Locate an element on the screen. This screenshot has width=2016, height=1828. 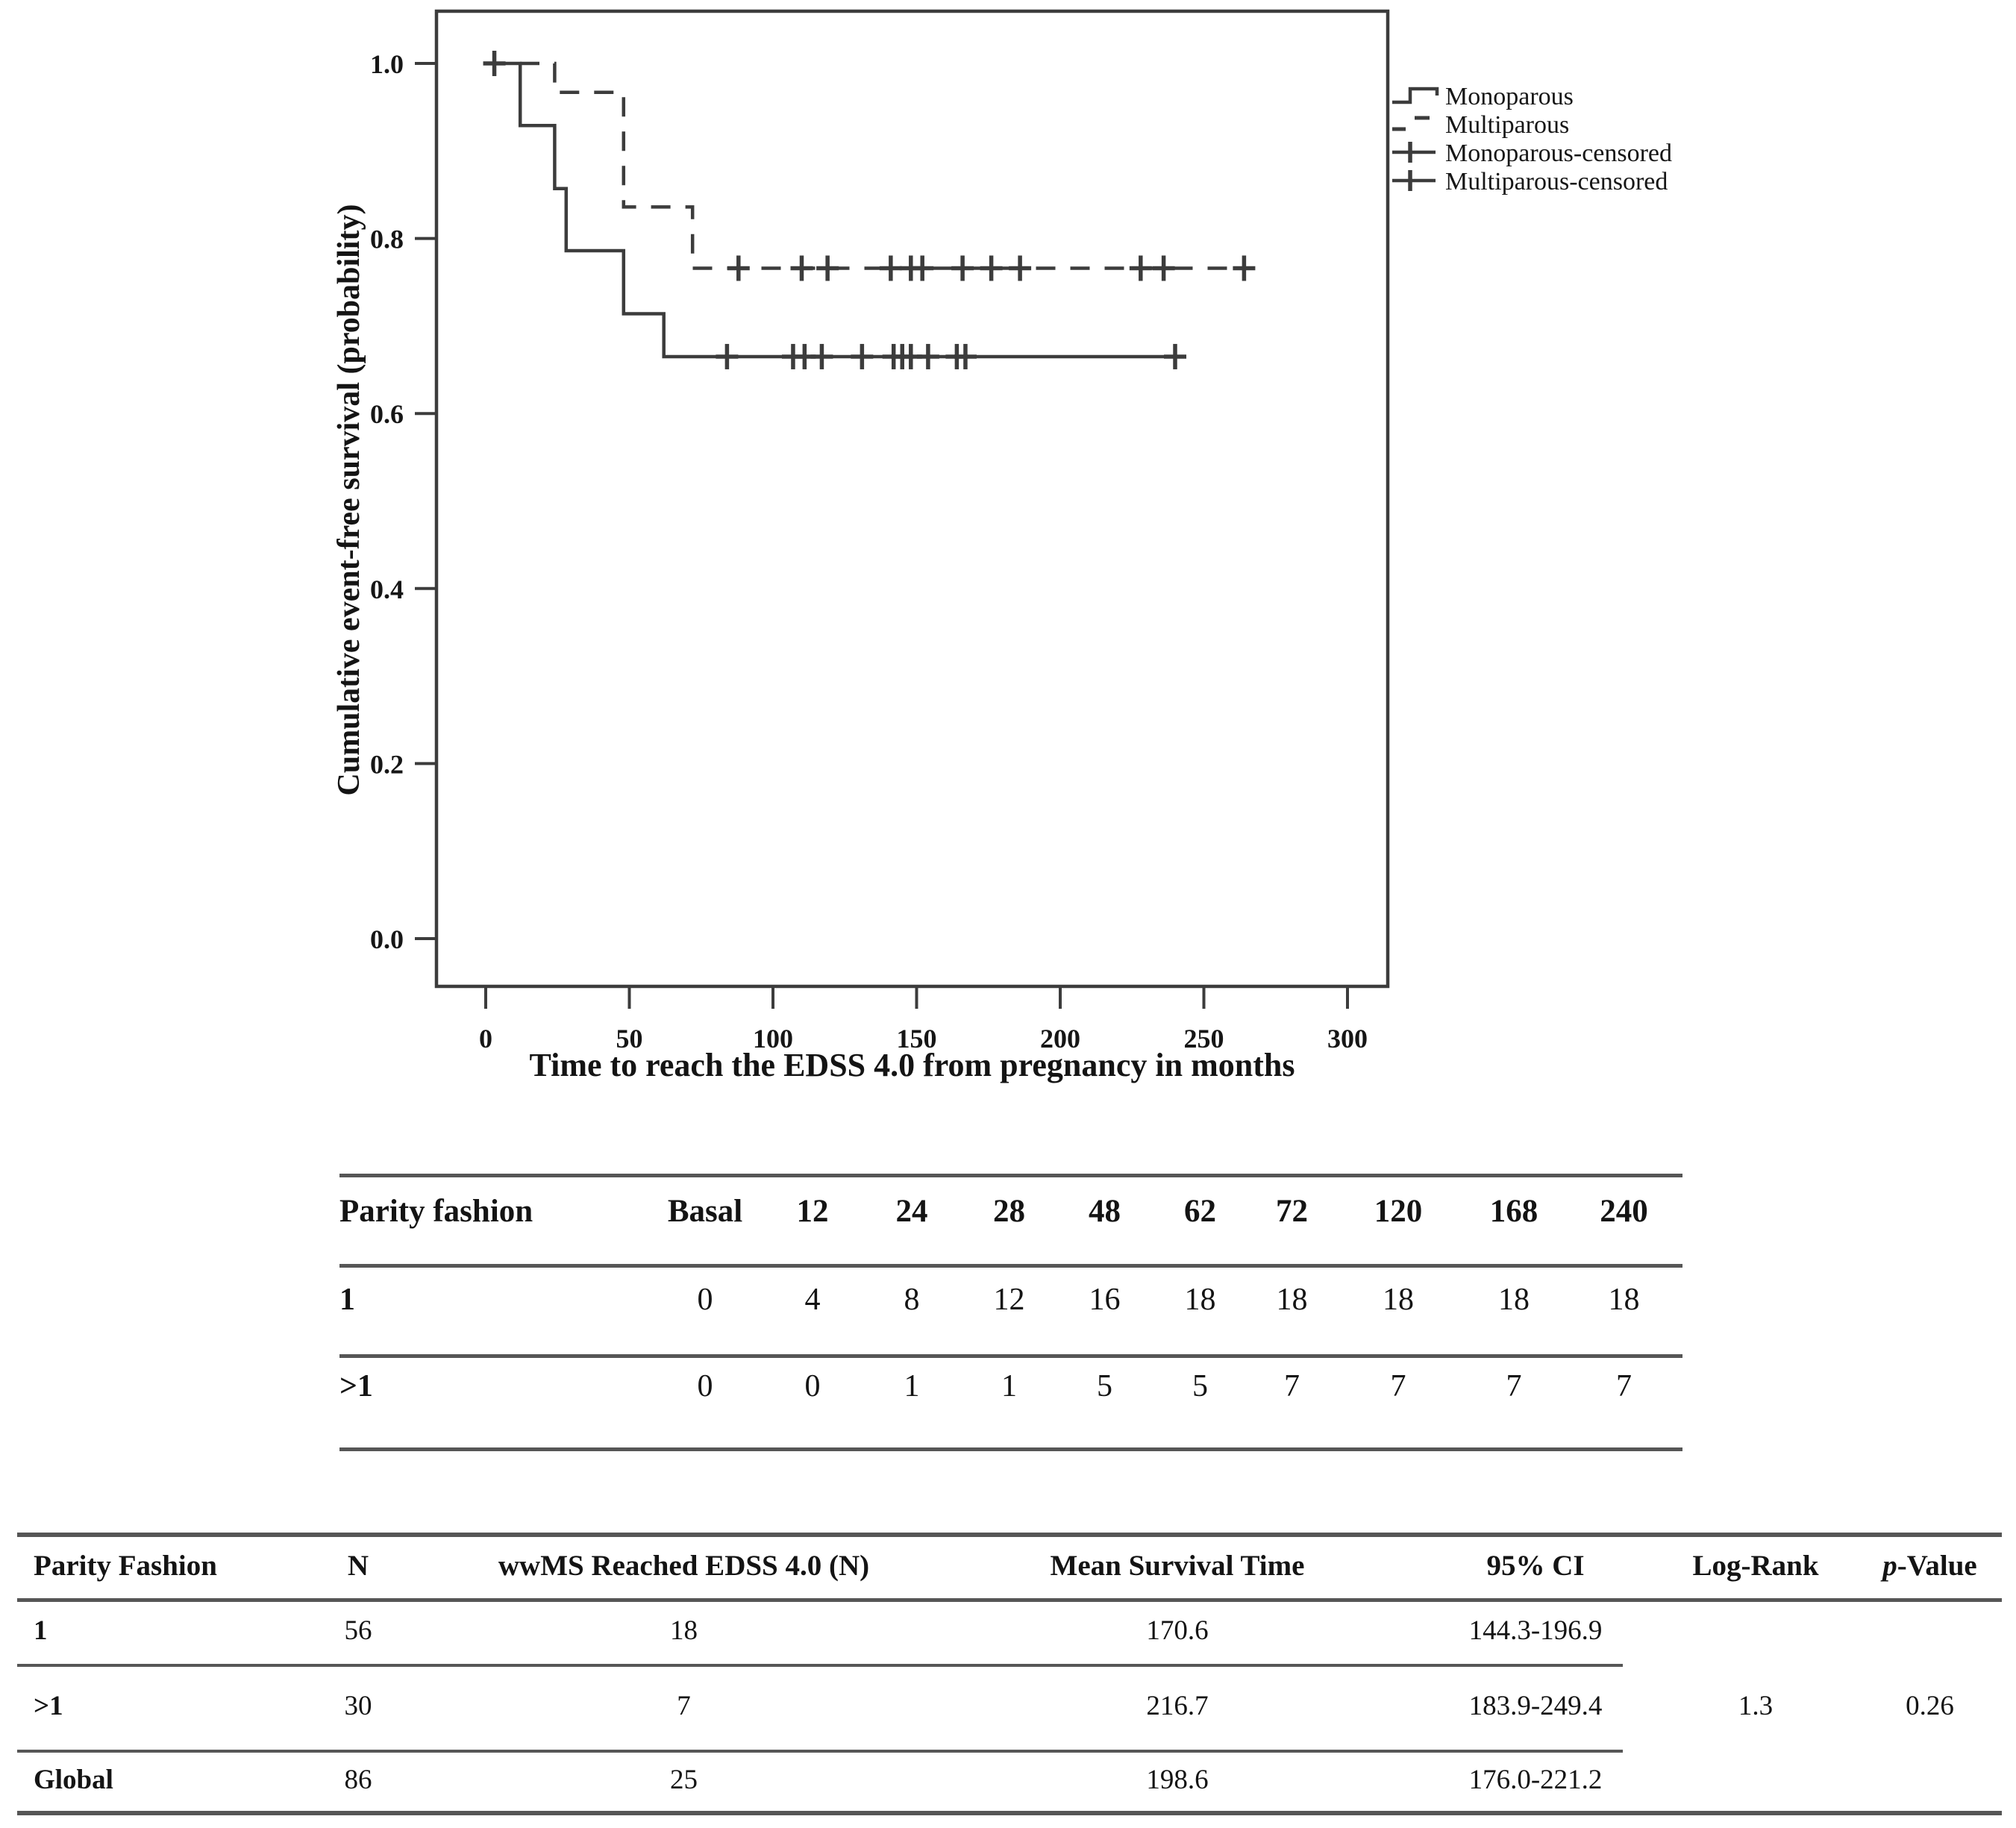
legend-label: Multiparous is located at coordinates (1507, 125).